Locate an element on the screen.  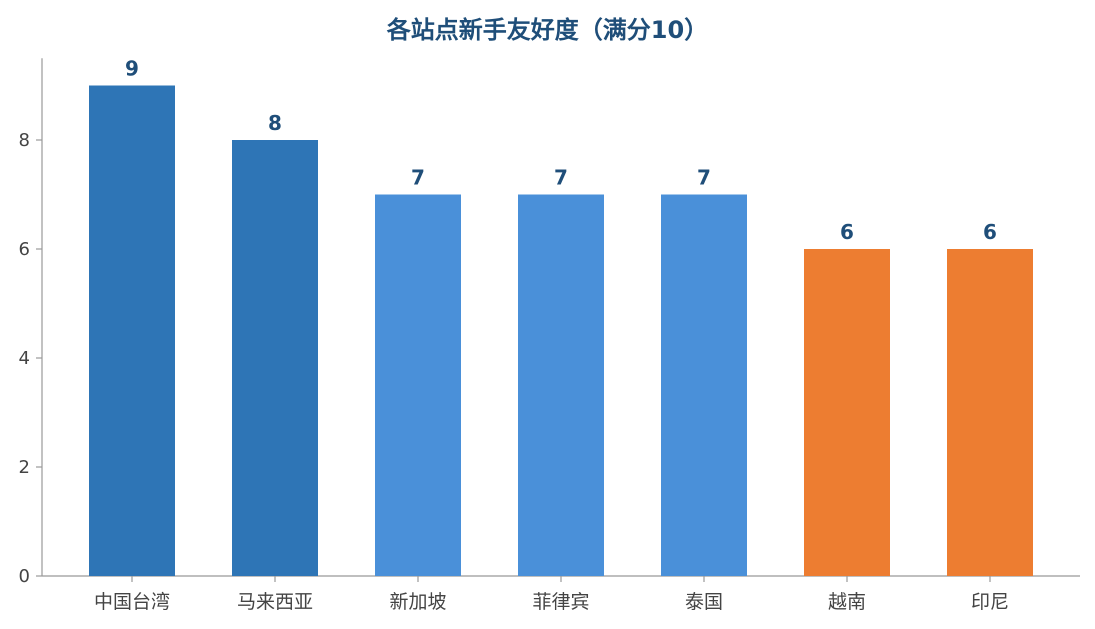
x-tick-label: 越南 is located at coordinates (847, 602).